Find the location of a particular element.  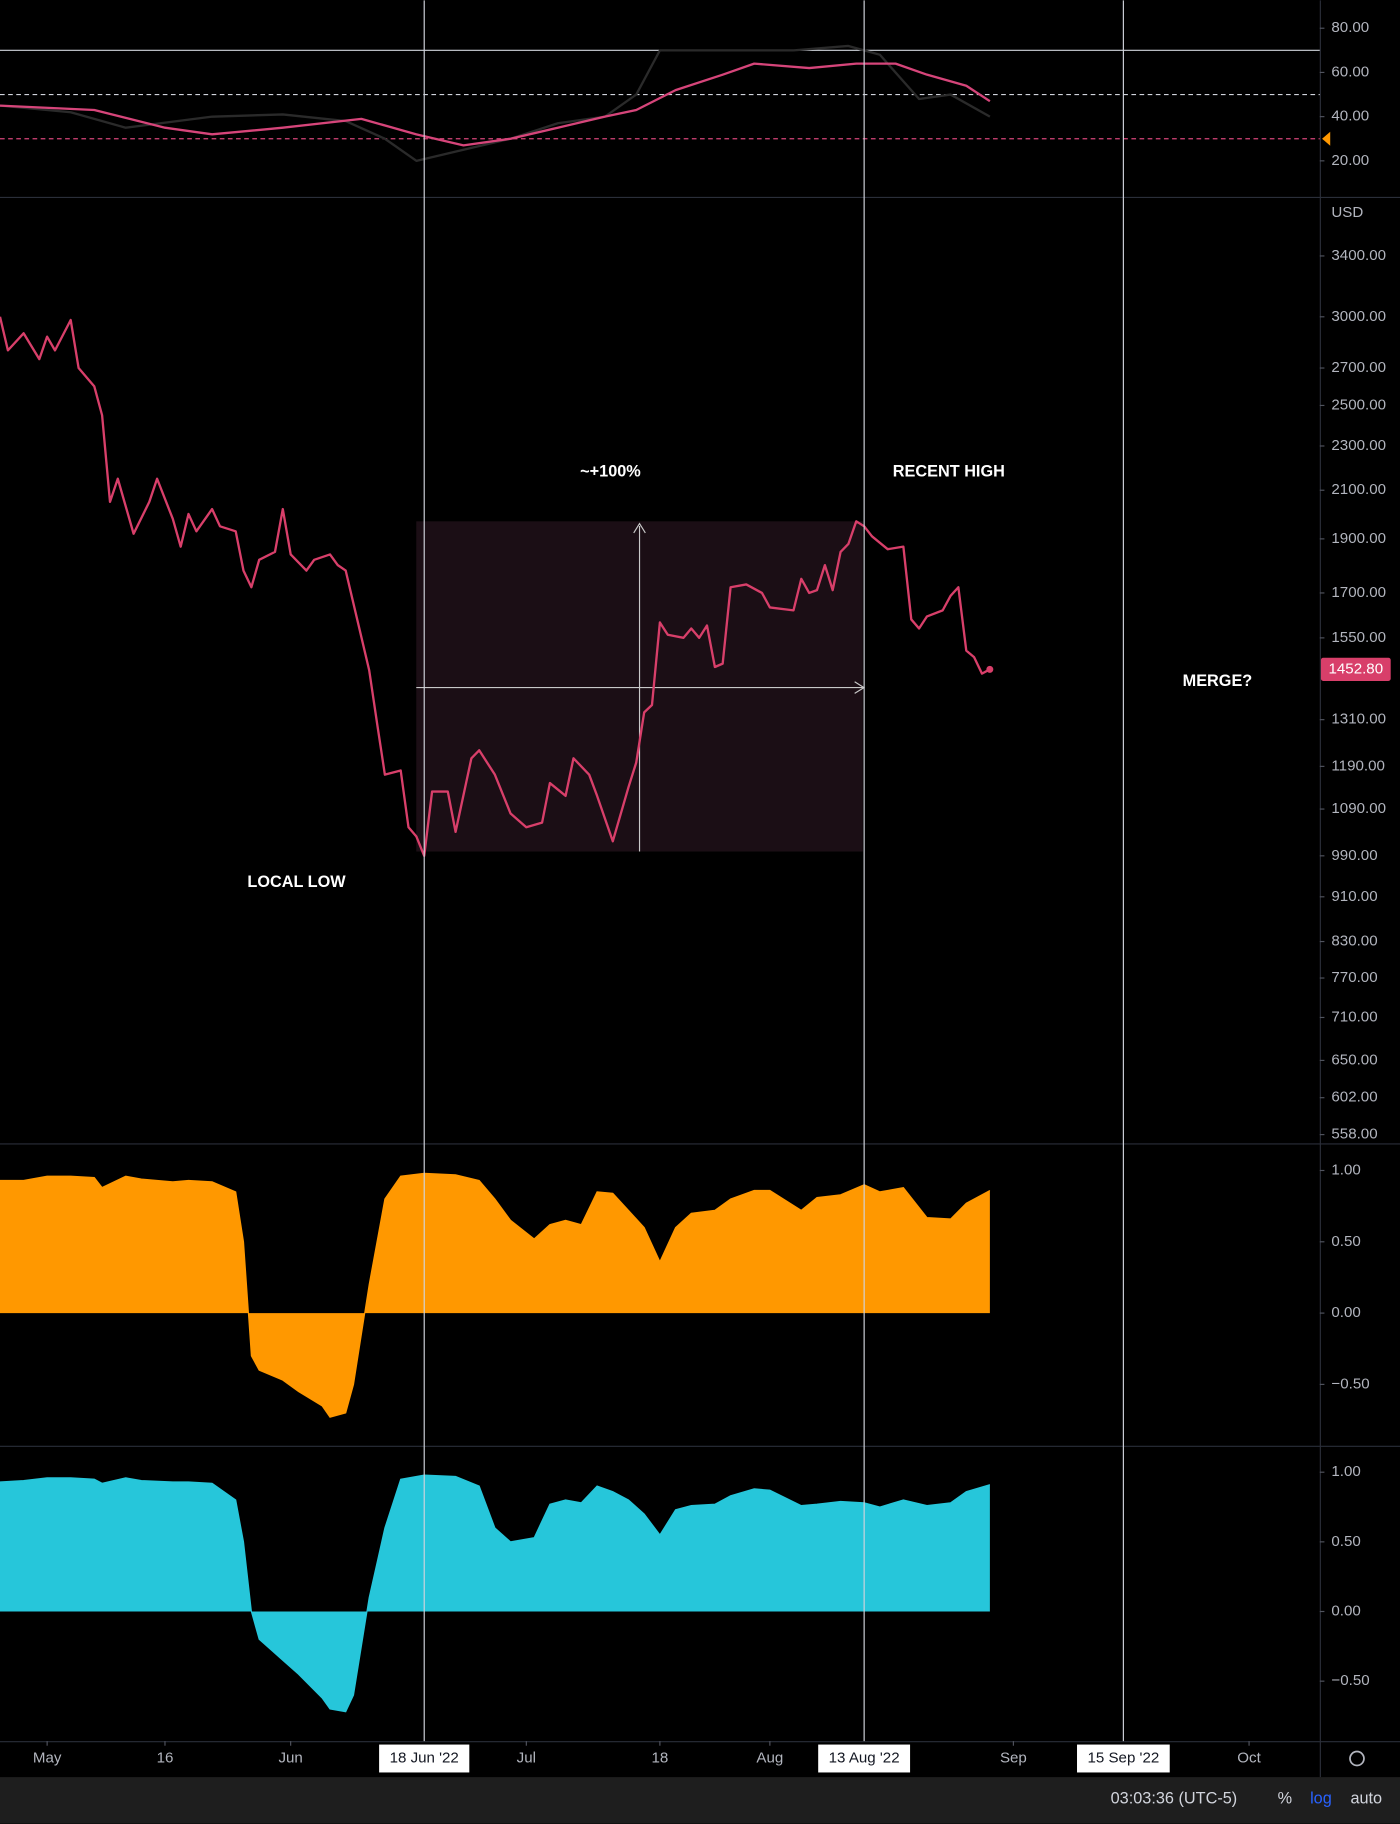

annotation: ~+100% is located at coordinates (610, 472).